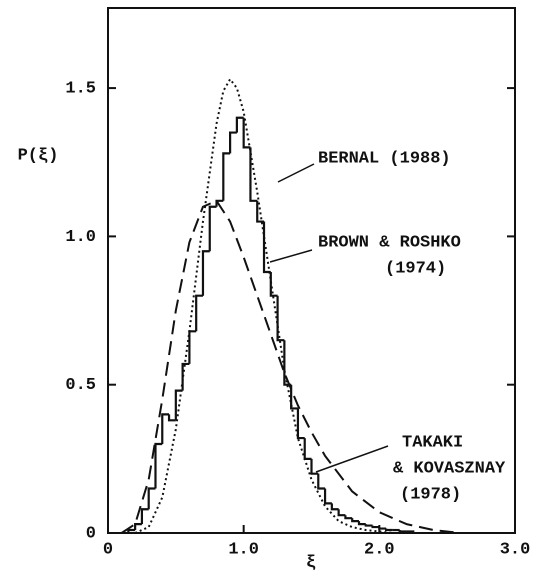 The height and width of the screenshot is (575, 548). I want to click on annotation: BROWN & ROSHKO, so click(389, 242).